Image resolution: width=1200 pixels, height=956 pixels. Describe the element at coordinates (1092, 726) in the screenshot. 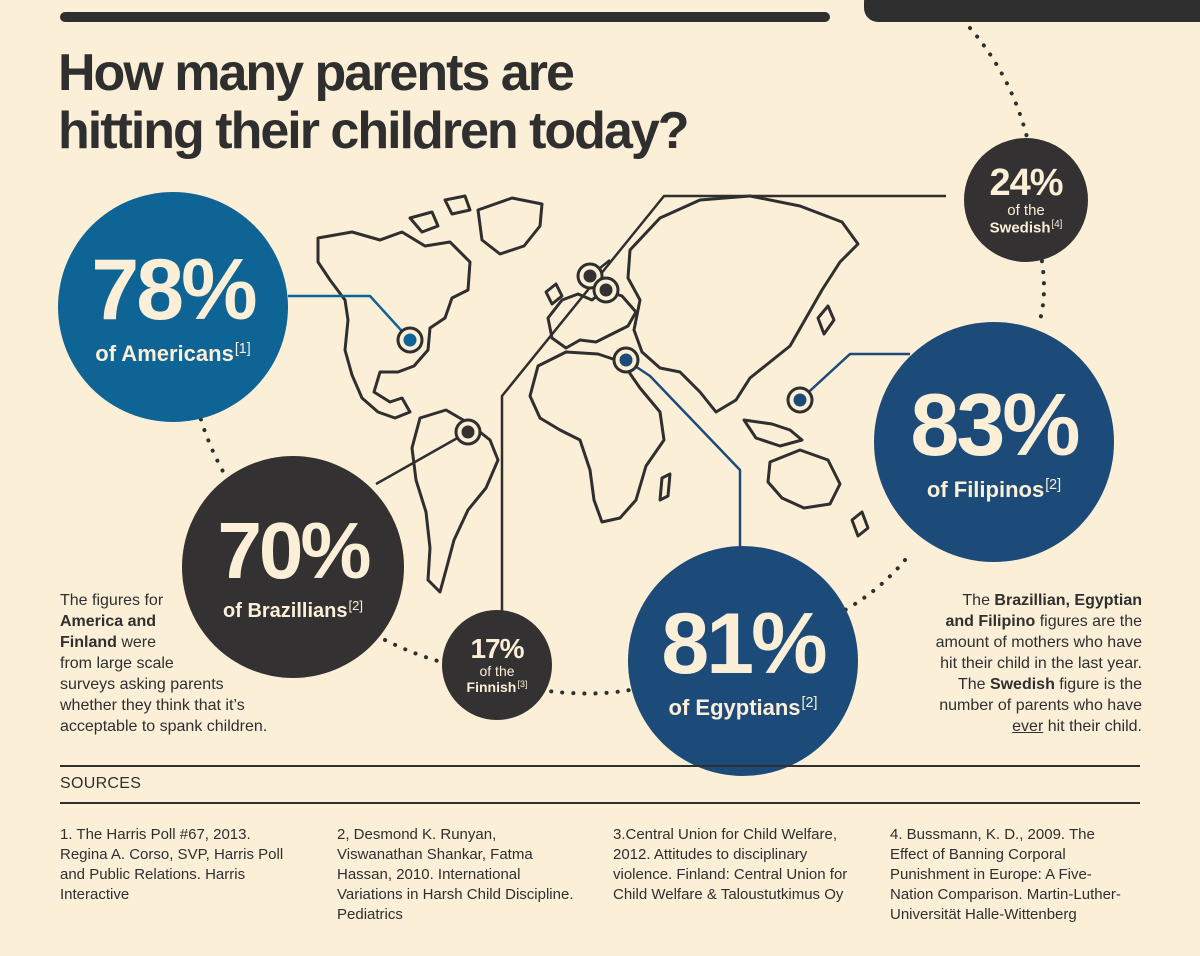

I see `right-note-end: hit their child.` at that location.